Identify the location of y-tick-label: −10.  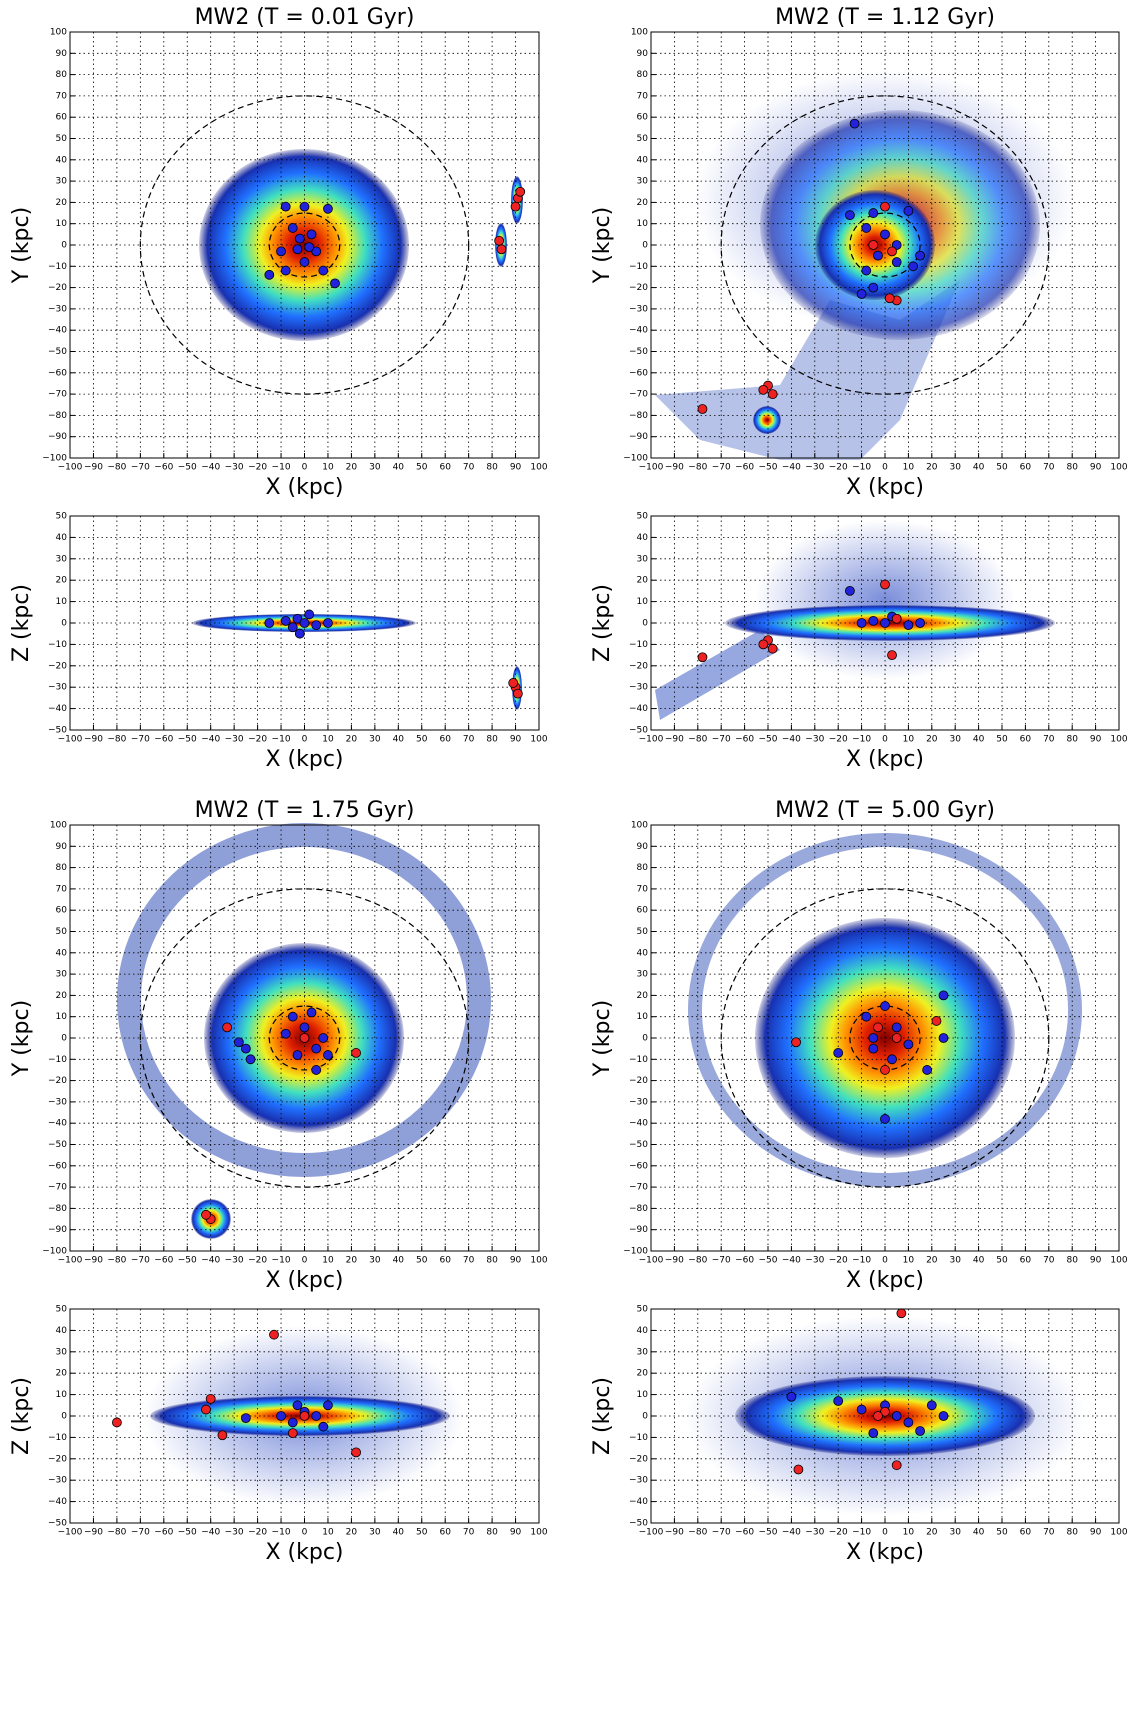
(638, 267).